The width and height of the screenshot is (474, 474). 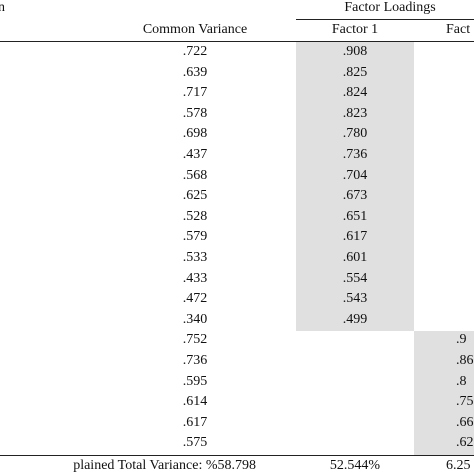 What do you see at coordinates (355, 465) in the screenshot?
I see `factor-1-total: 52.544%` at bounding box center [355, 465].